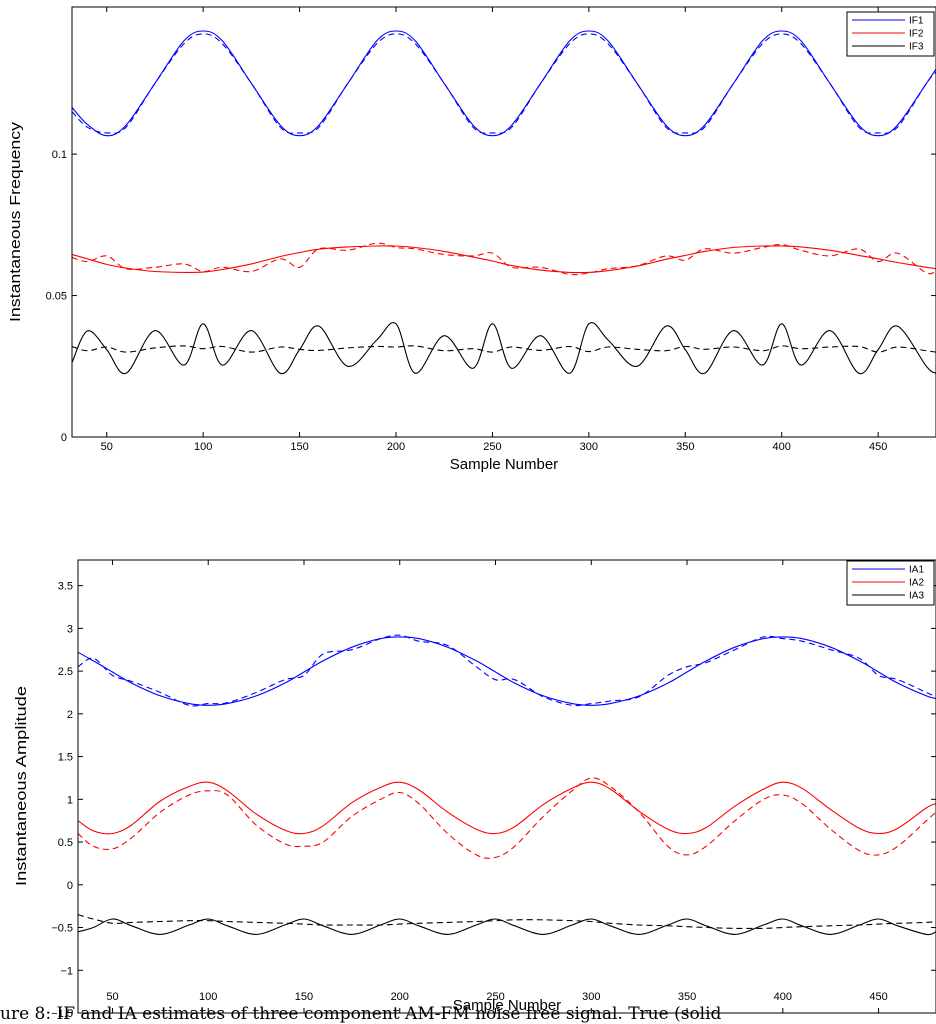 The height and width of the screenshot is (1024, 936). What do you see at coordinates (685, 447) in the screenshot?
I see `if-x-tick-label: 350` at bounding box center [685, 447].